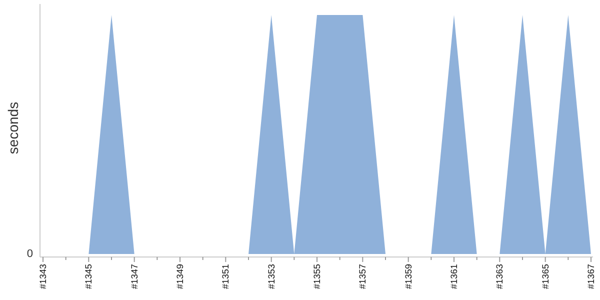 The image size is (600, 300). What do you see at coordinates (43, 277) in the screenshot?
I see `x-tick-label: #1343` at bounding box center [43, 277].